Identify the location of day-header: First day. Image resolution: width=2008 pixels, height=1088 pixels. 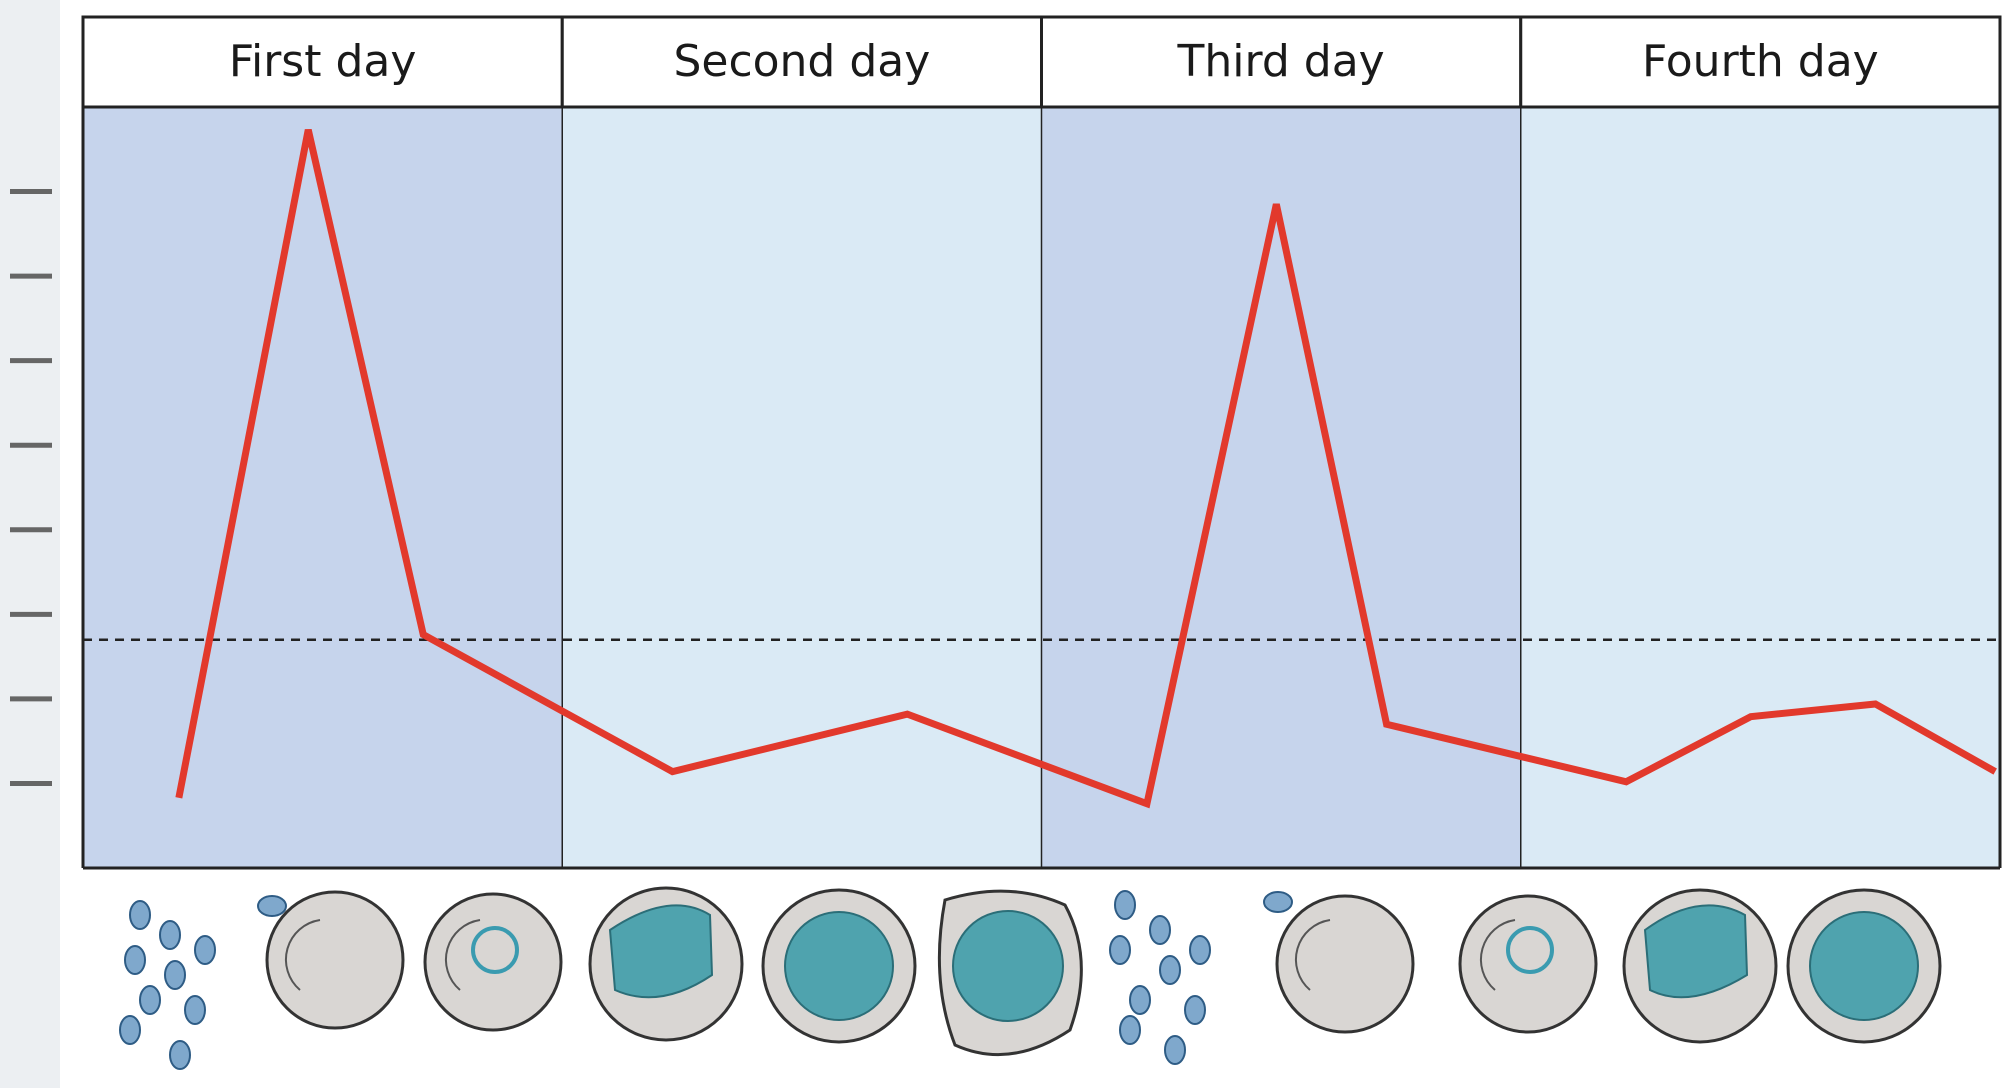
(323, 61).